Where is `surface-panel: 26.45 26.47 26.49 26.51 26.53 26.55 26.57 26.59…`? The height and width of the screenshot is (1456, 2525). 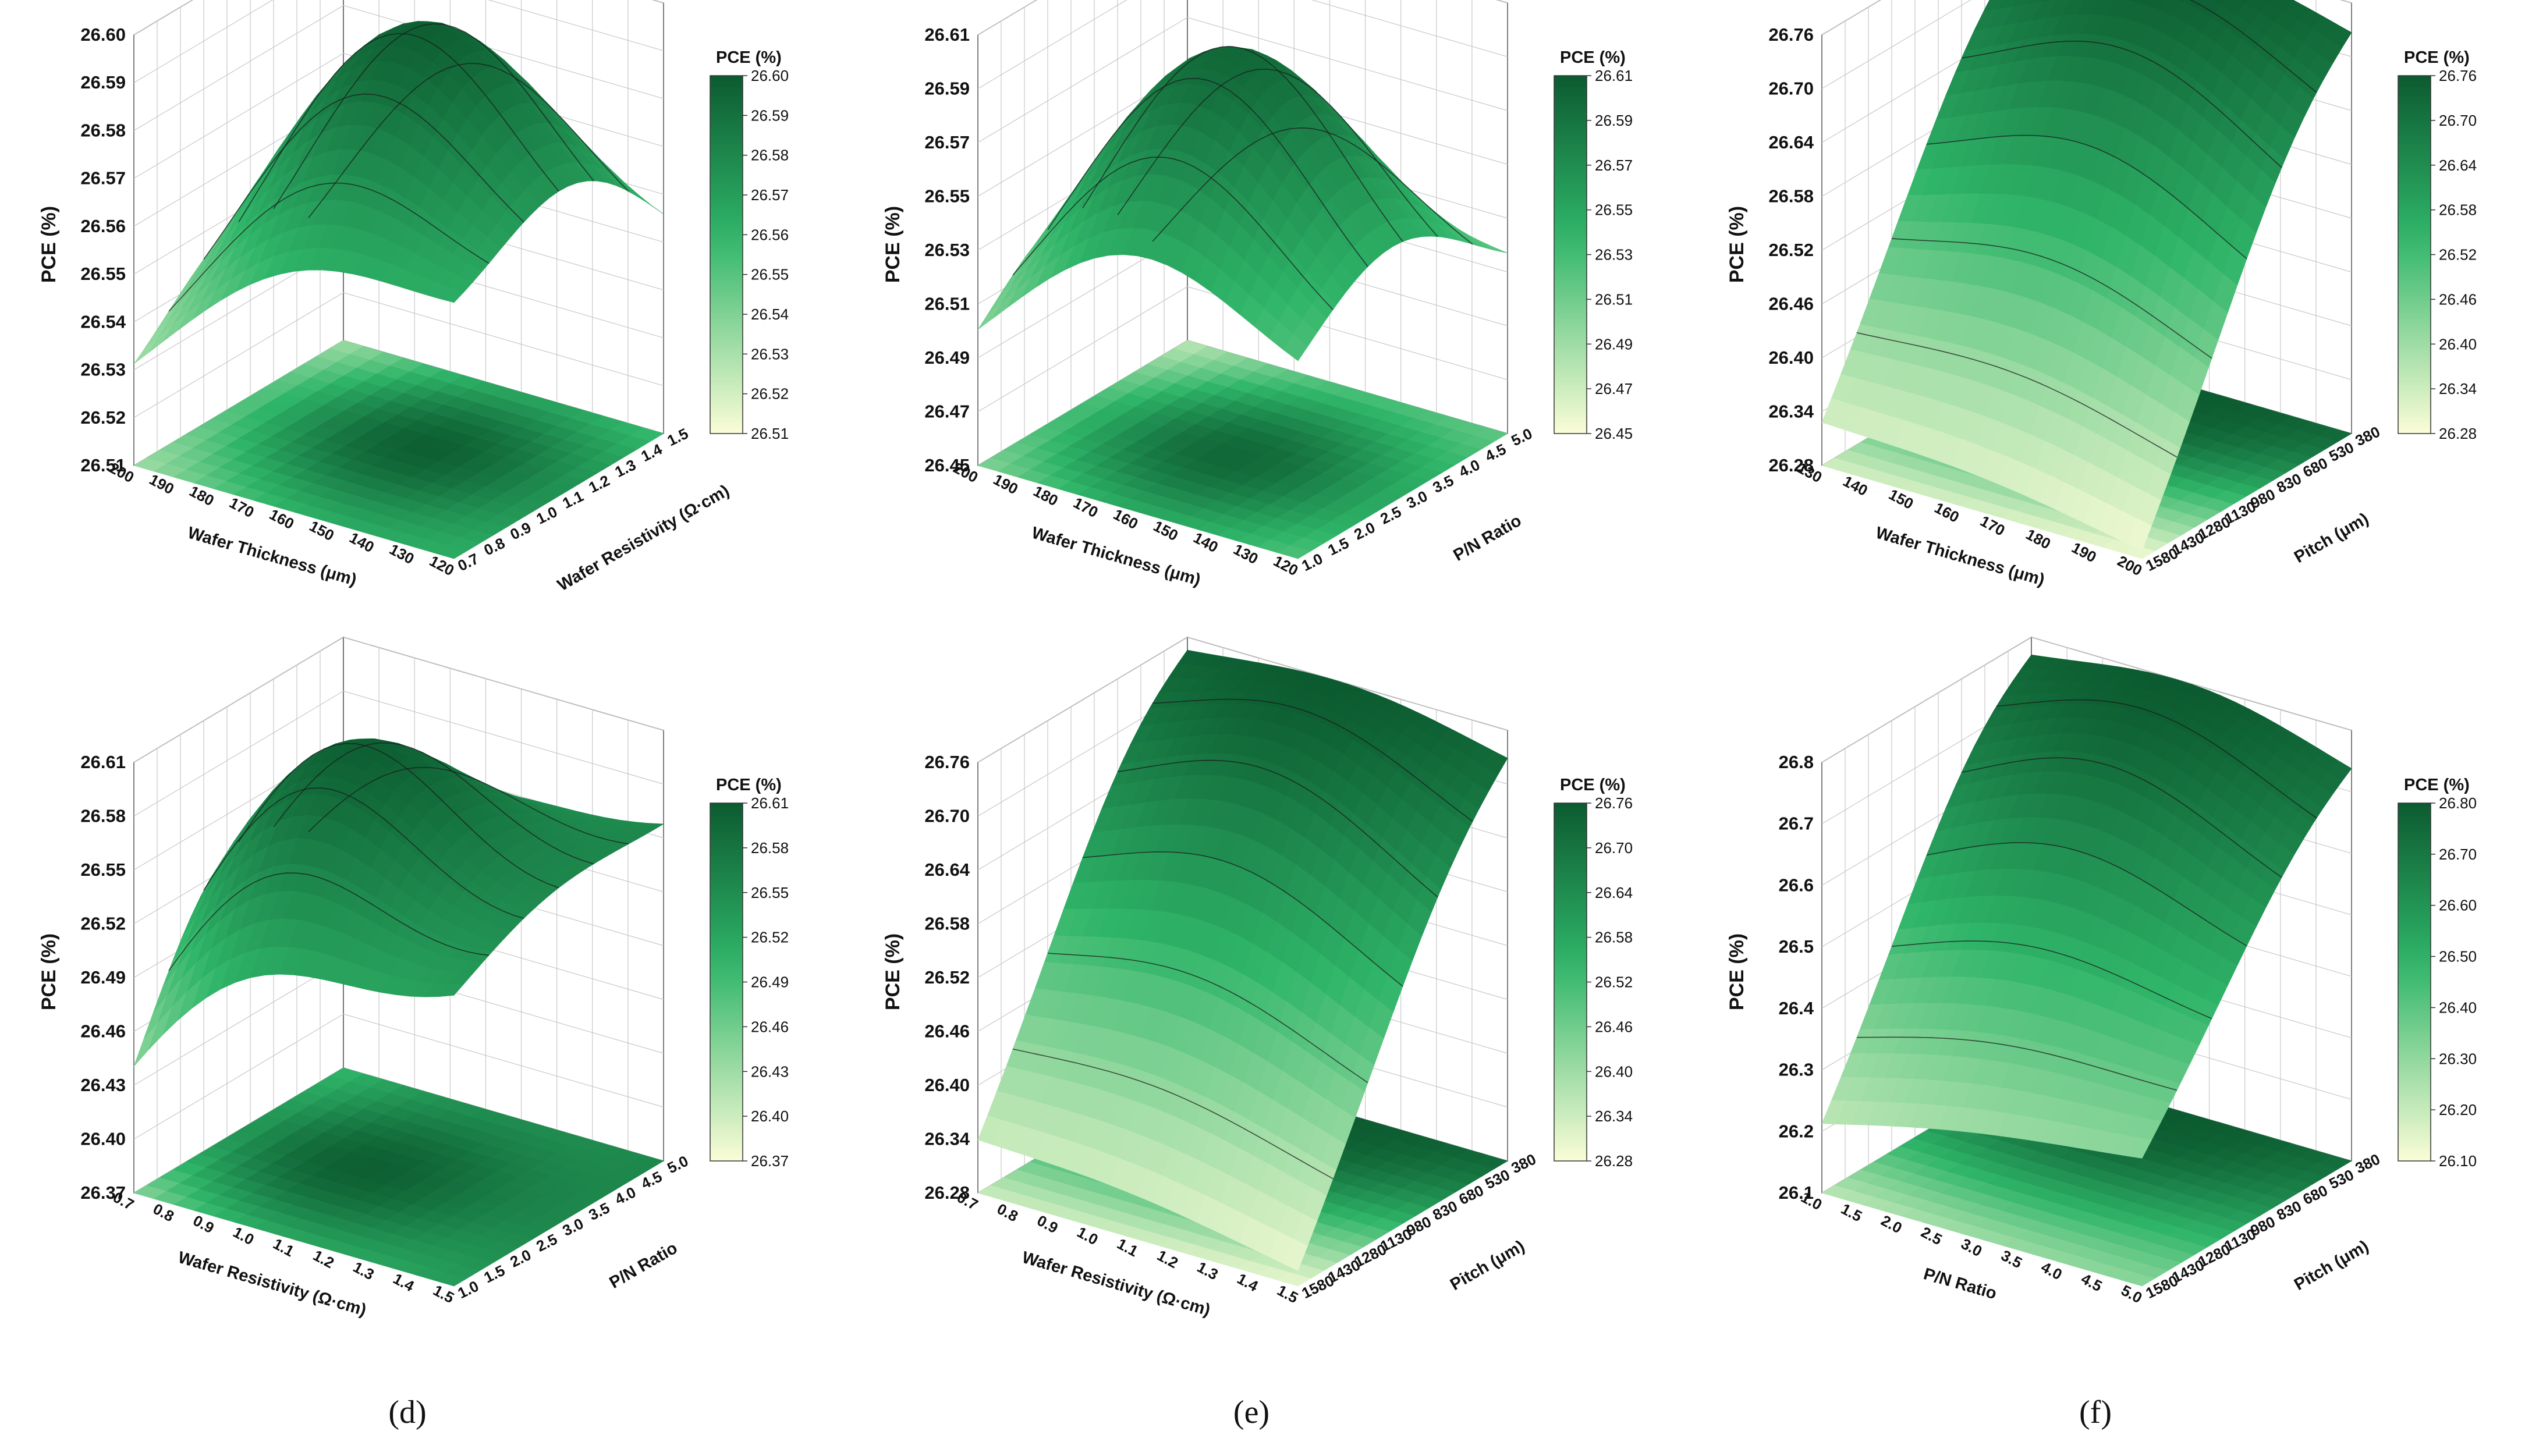
surface-panel: 26.45 26.47 26.49 26.51 26.53 26.55 26.57 26.59… is located at coordinates (1257, 351).